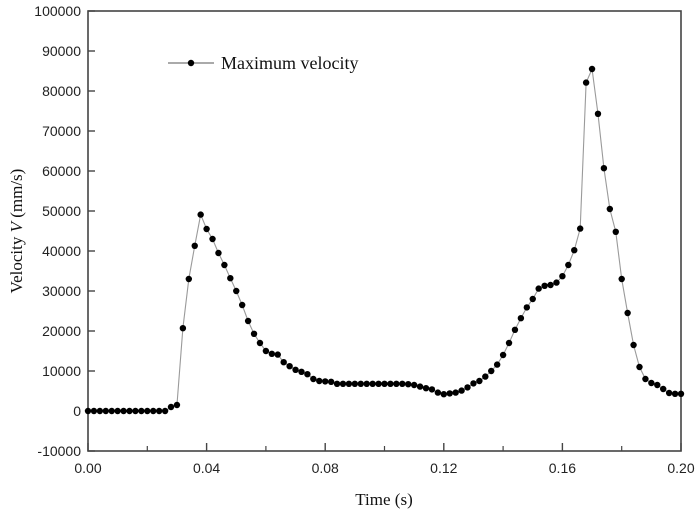 The height and width of the screenshot is (516, 700). I want to click on y-tick-label: 50000, so click(61, 211).